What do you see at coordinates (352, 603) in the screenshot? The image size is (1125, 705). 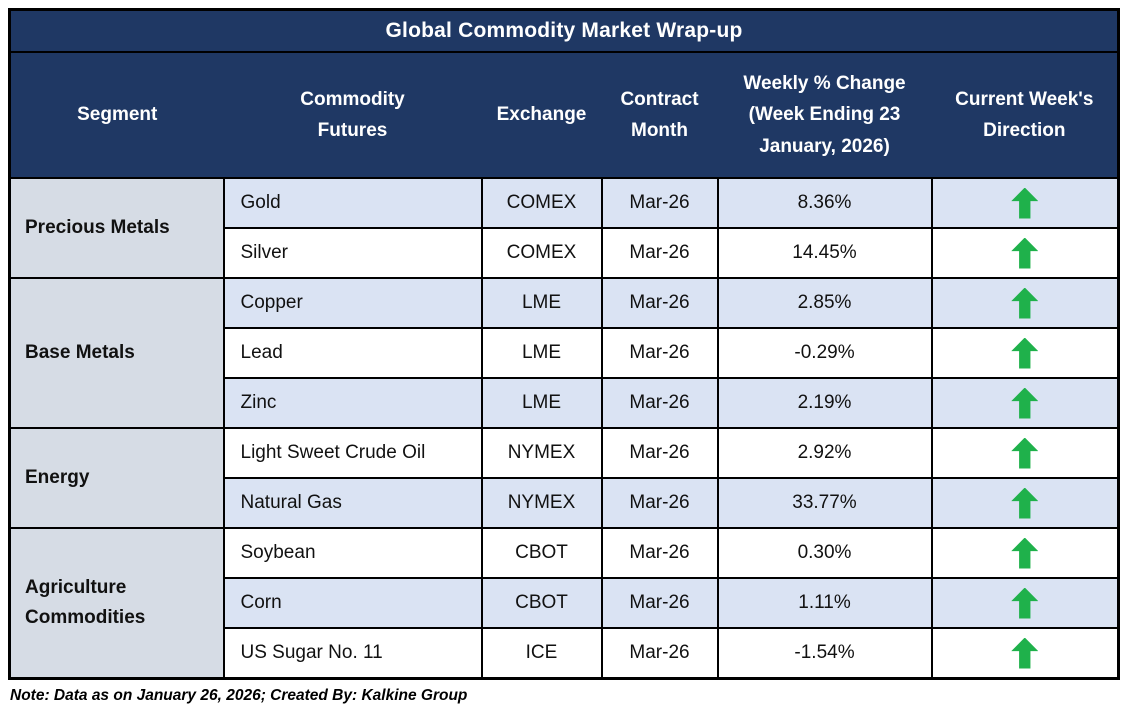 I see `commodity-cell: Corn` at bounding box center [352, 603].